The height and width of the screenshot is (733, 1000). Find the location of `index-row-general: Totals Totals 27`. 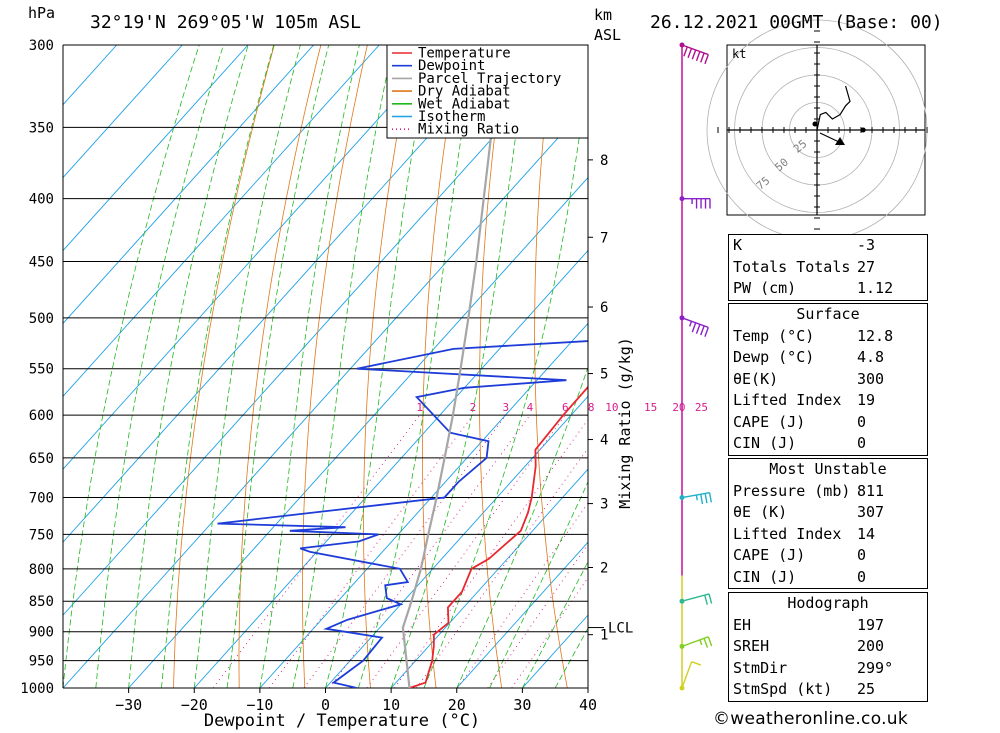

index-row-general: Totals Totals 27 is located at coordinates (828, 268).